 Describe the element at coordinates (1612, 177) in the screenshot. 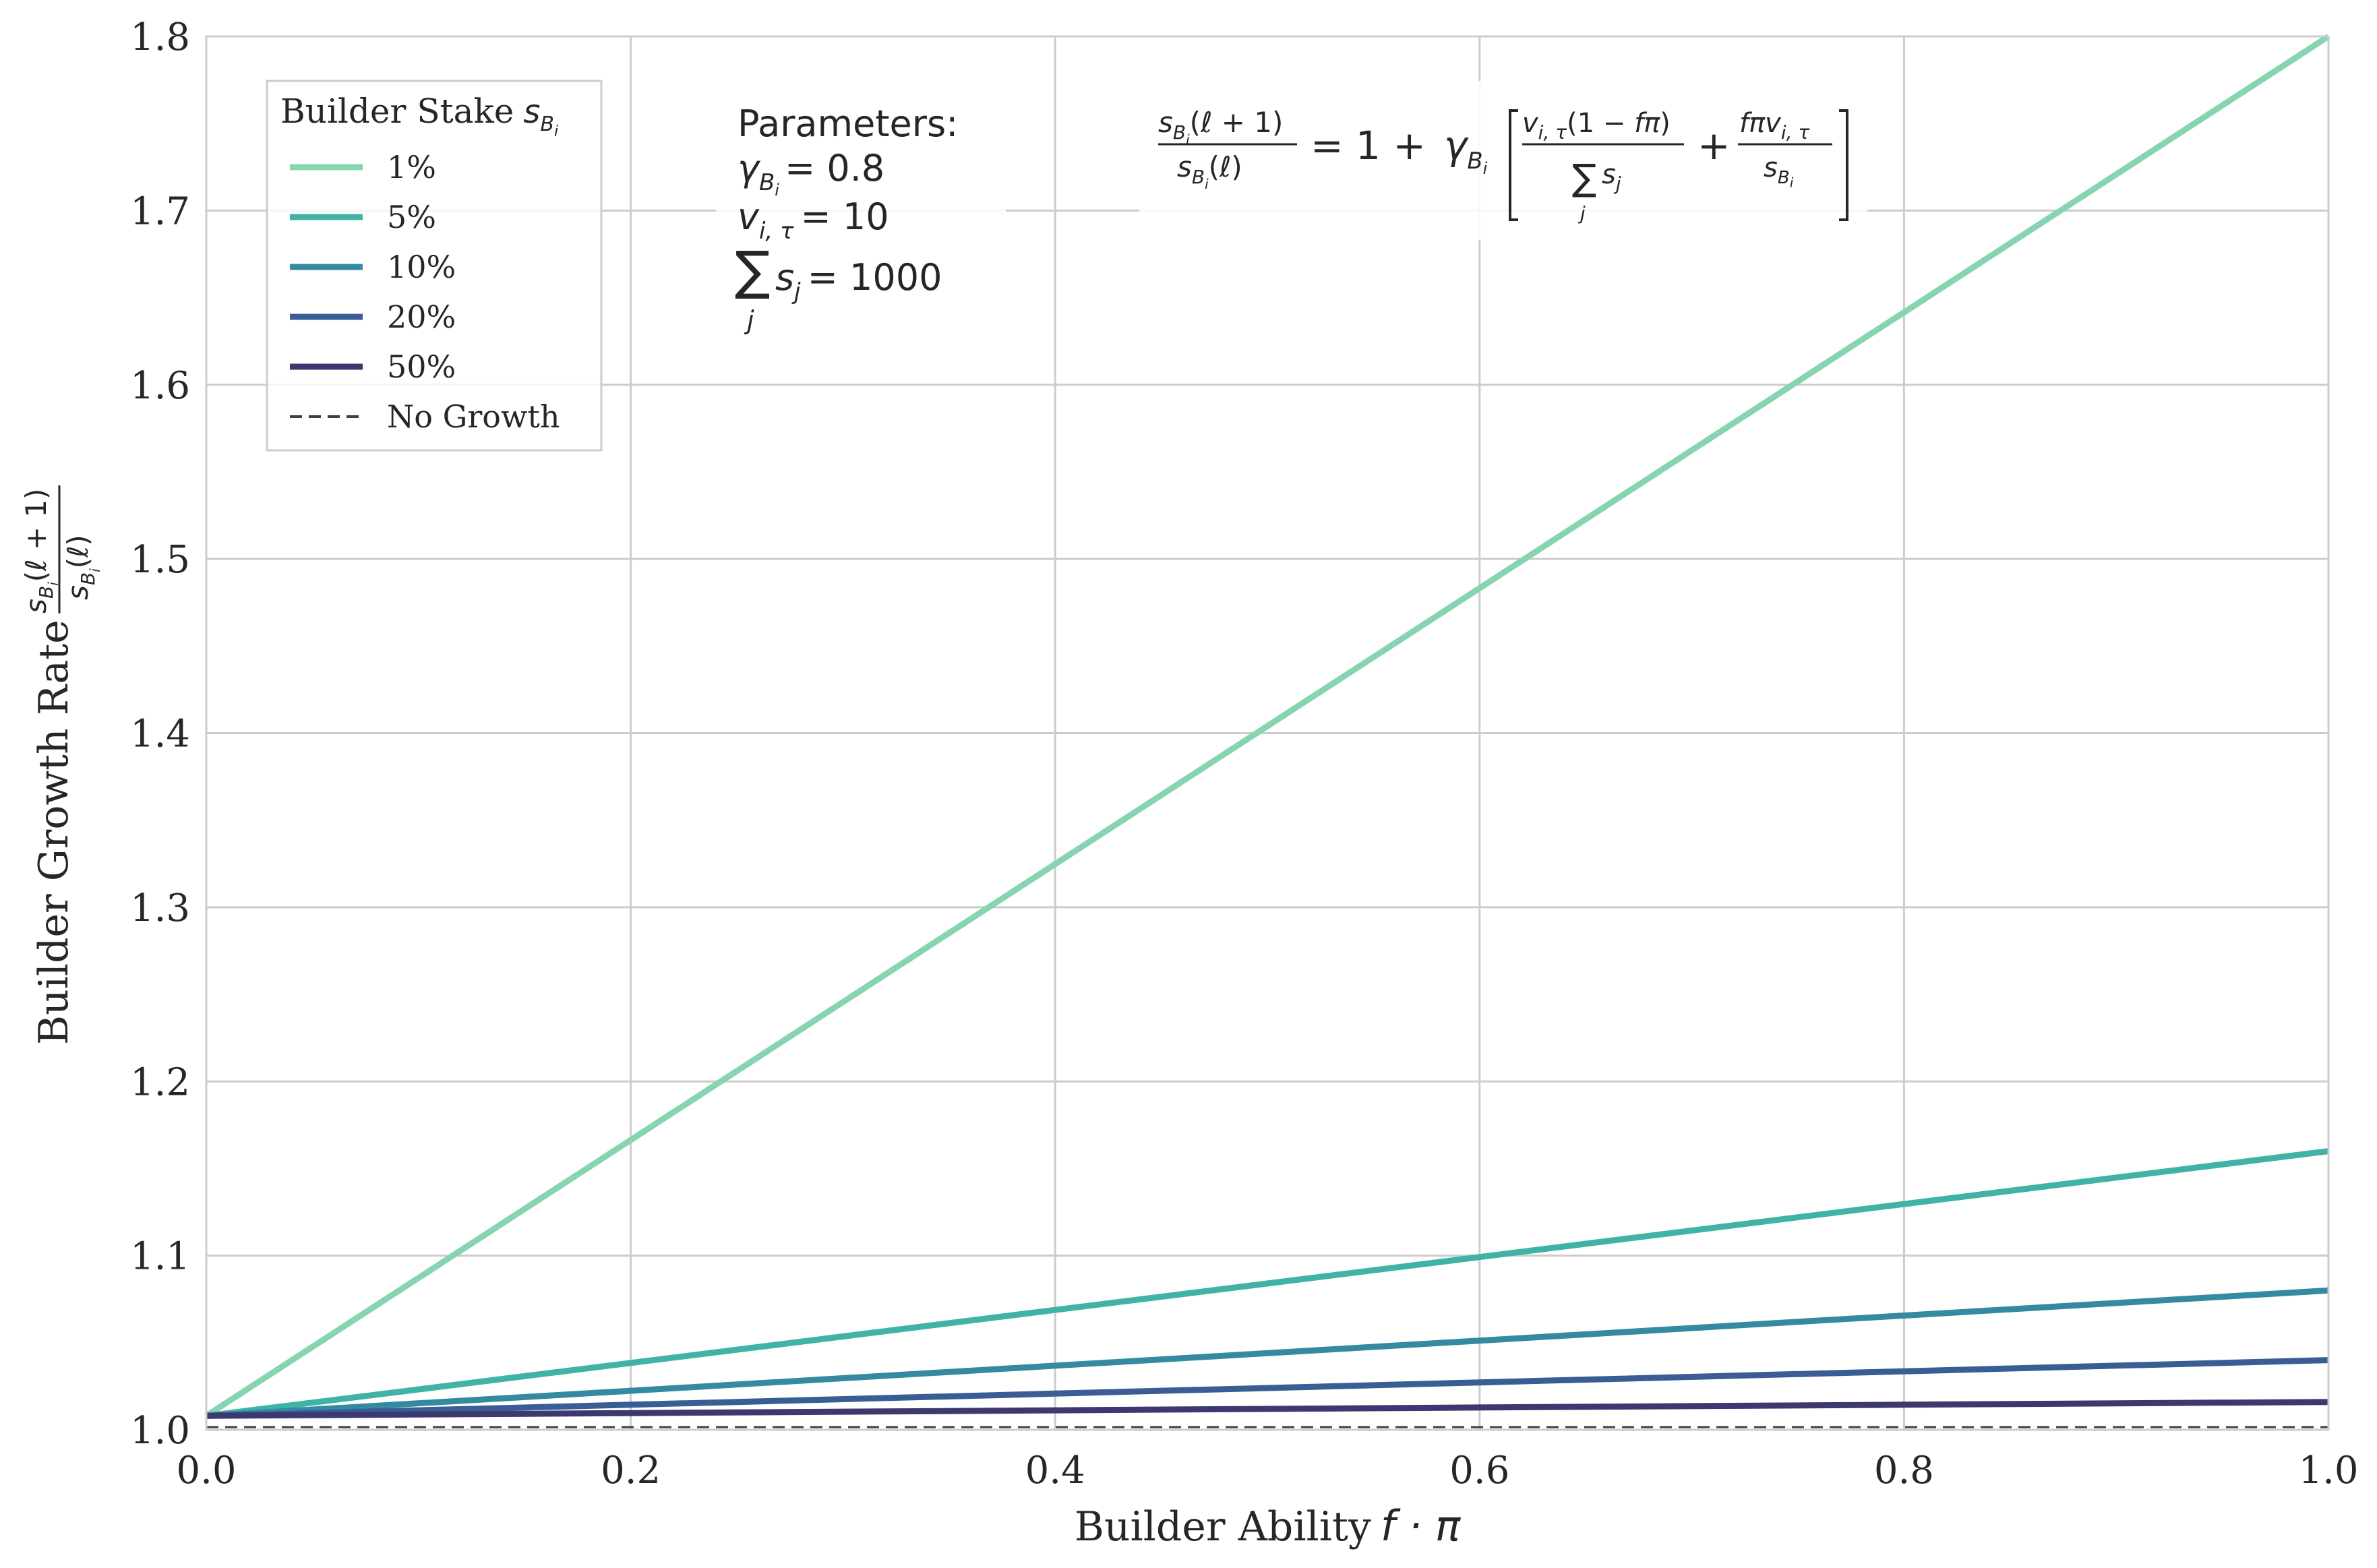

I see `svg-text: sj` at that location.